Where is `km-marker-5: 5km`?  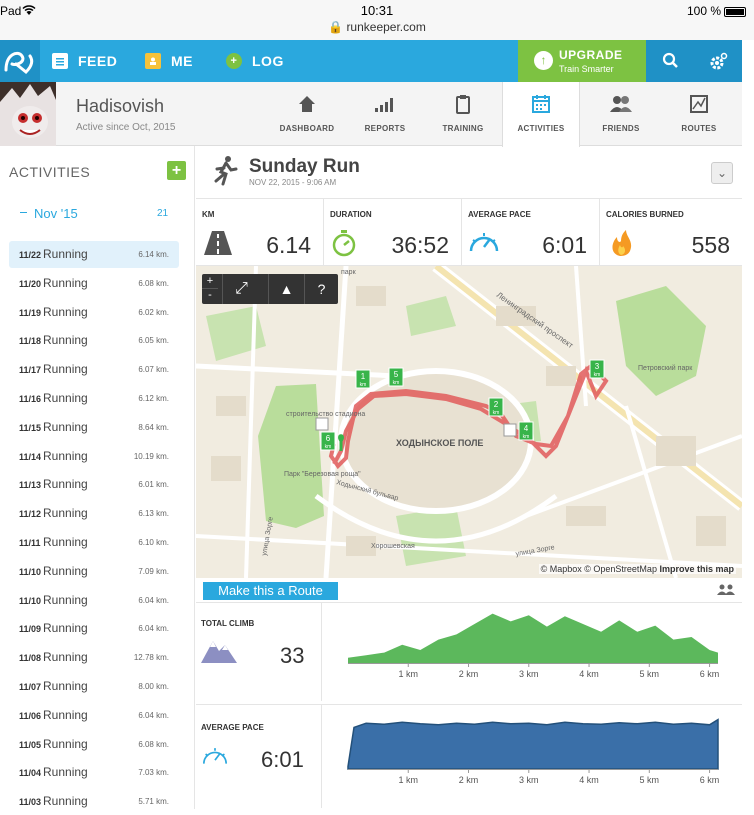 km-marker-5: 5km is located at coordinates (396, 377).